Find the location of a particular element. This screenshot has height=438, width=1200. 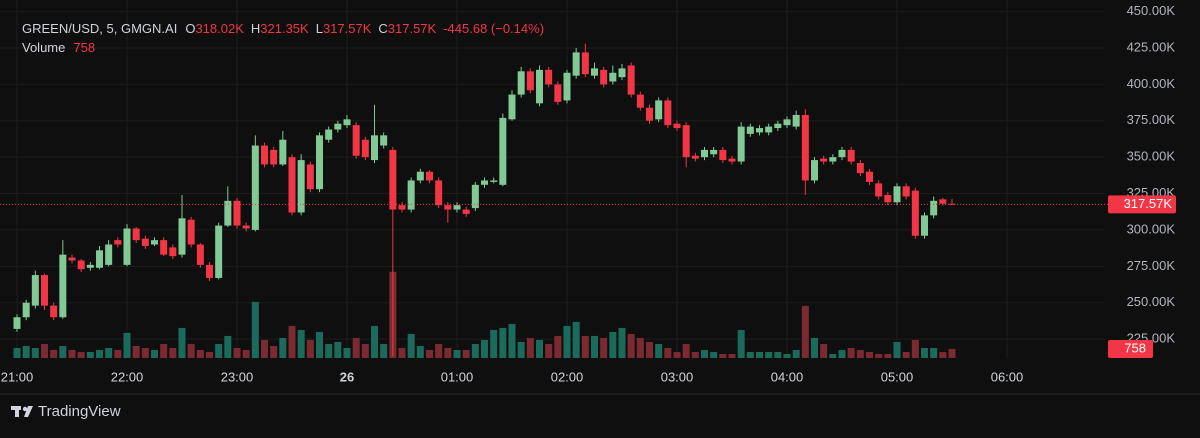

legend-key: C is located at coordinates (382, 28).